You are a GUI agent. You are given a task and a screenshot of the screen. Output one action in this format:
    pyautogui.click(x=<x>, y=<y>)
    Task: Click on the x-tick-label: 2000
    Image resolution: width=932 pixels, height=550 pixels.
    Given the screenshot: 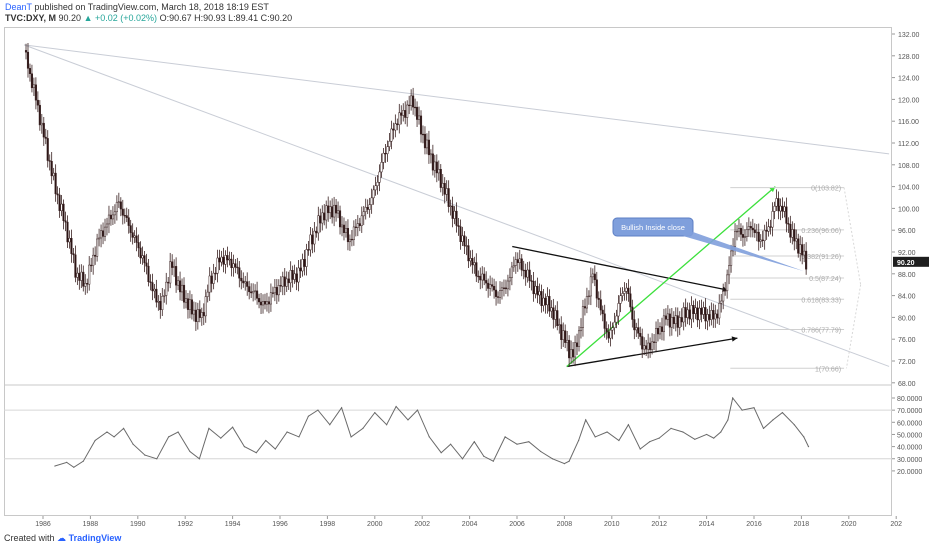 What is the action you would take?
    pyautogui.click(x=375, y=524)
    